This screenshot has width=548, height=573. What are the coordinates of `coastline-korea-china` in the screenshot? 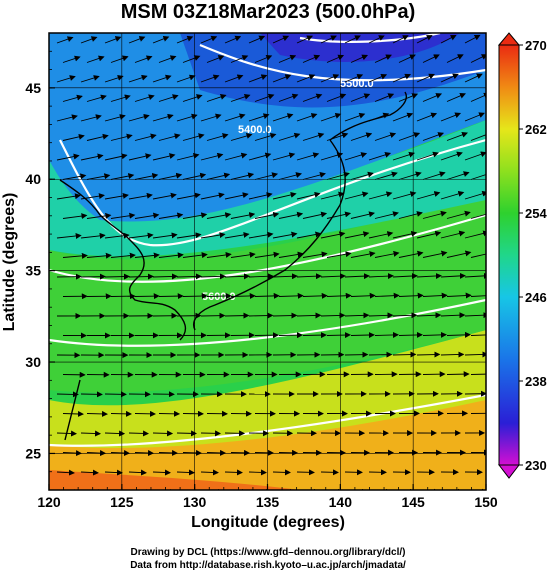 It's located at (123, 260).